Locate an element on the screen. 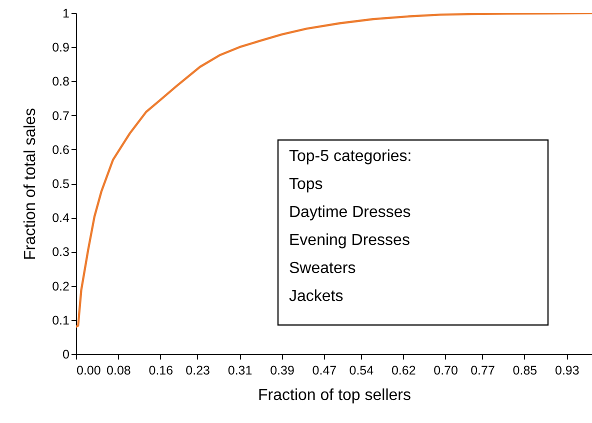 This screenshot has height=423, width=592. y-tick-label: 0.1 is located at coordinates (61, 320).